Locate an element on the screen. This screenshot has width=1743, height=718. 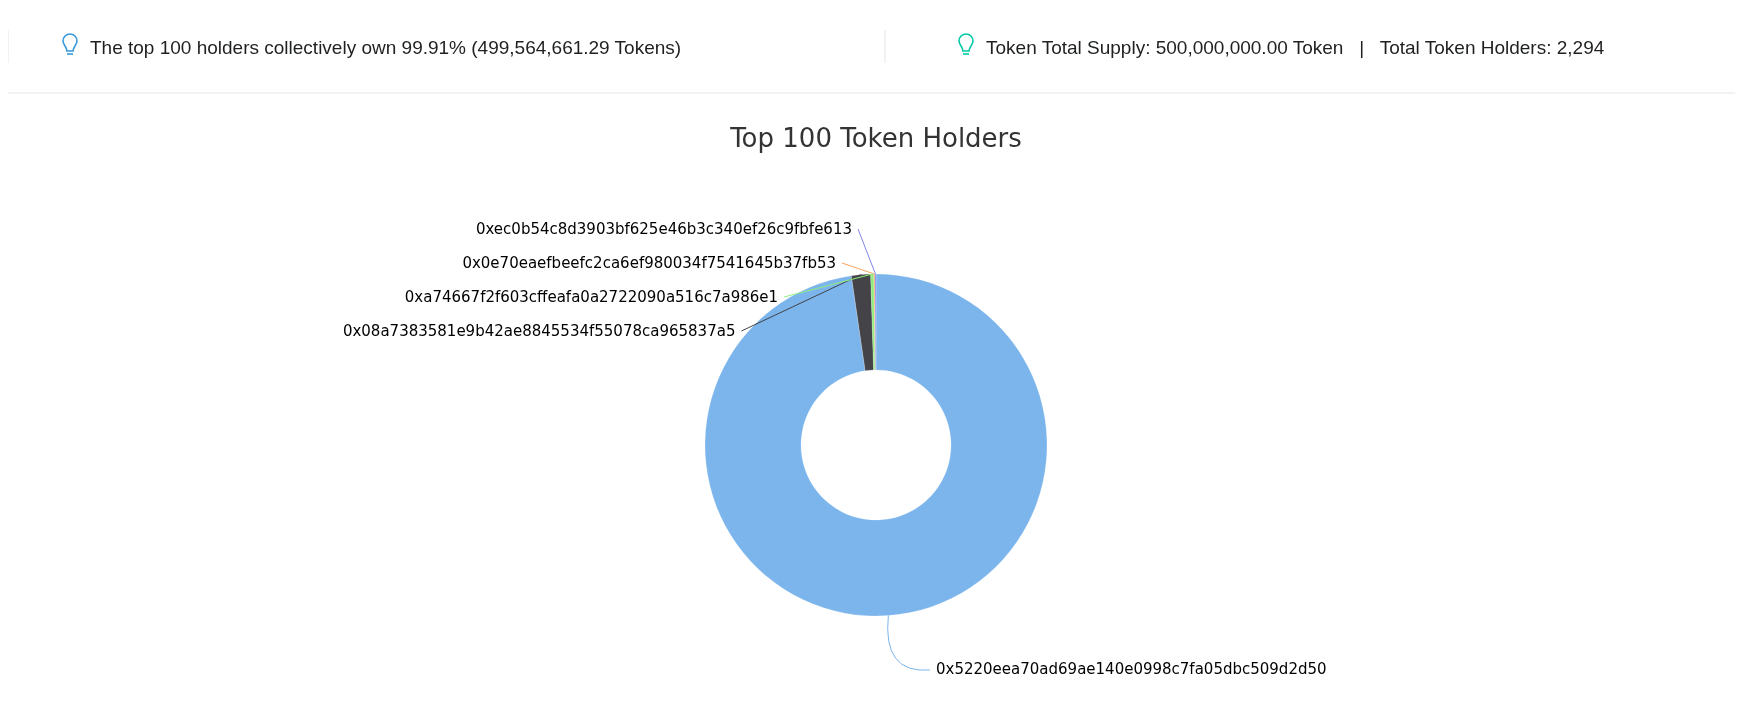
chart-title: Top 100 Token Holders is located at coordinates (875, 138).